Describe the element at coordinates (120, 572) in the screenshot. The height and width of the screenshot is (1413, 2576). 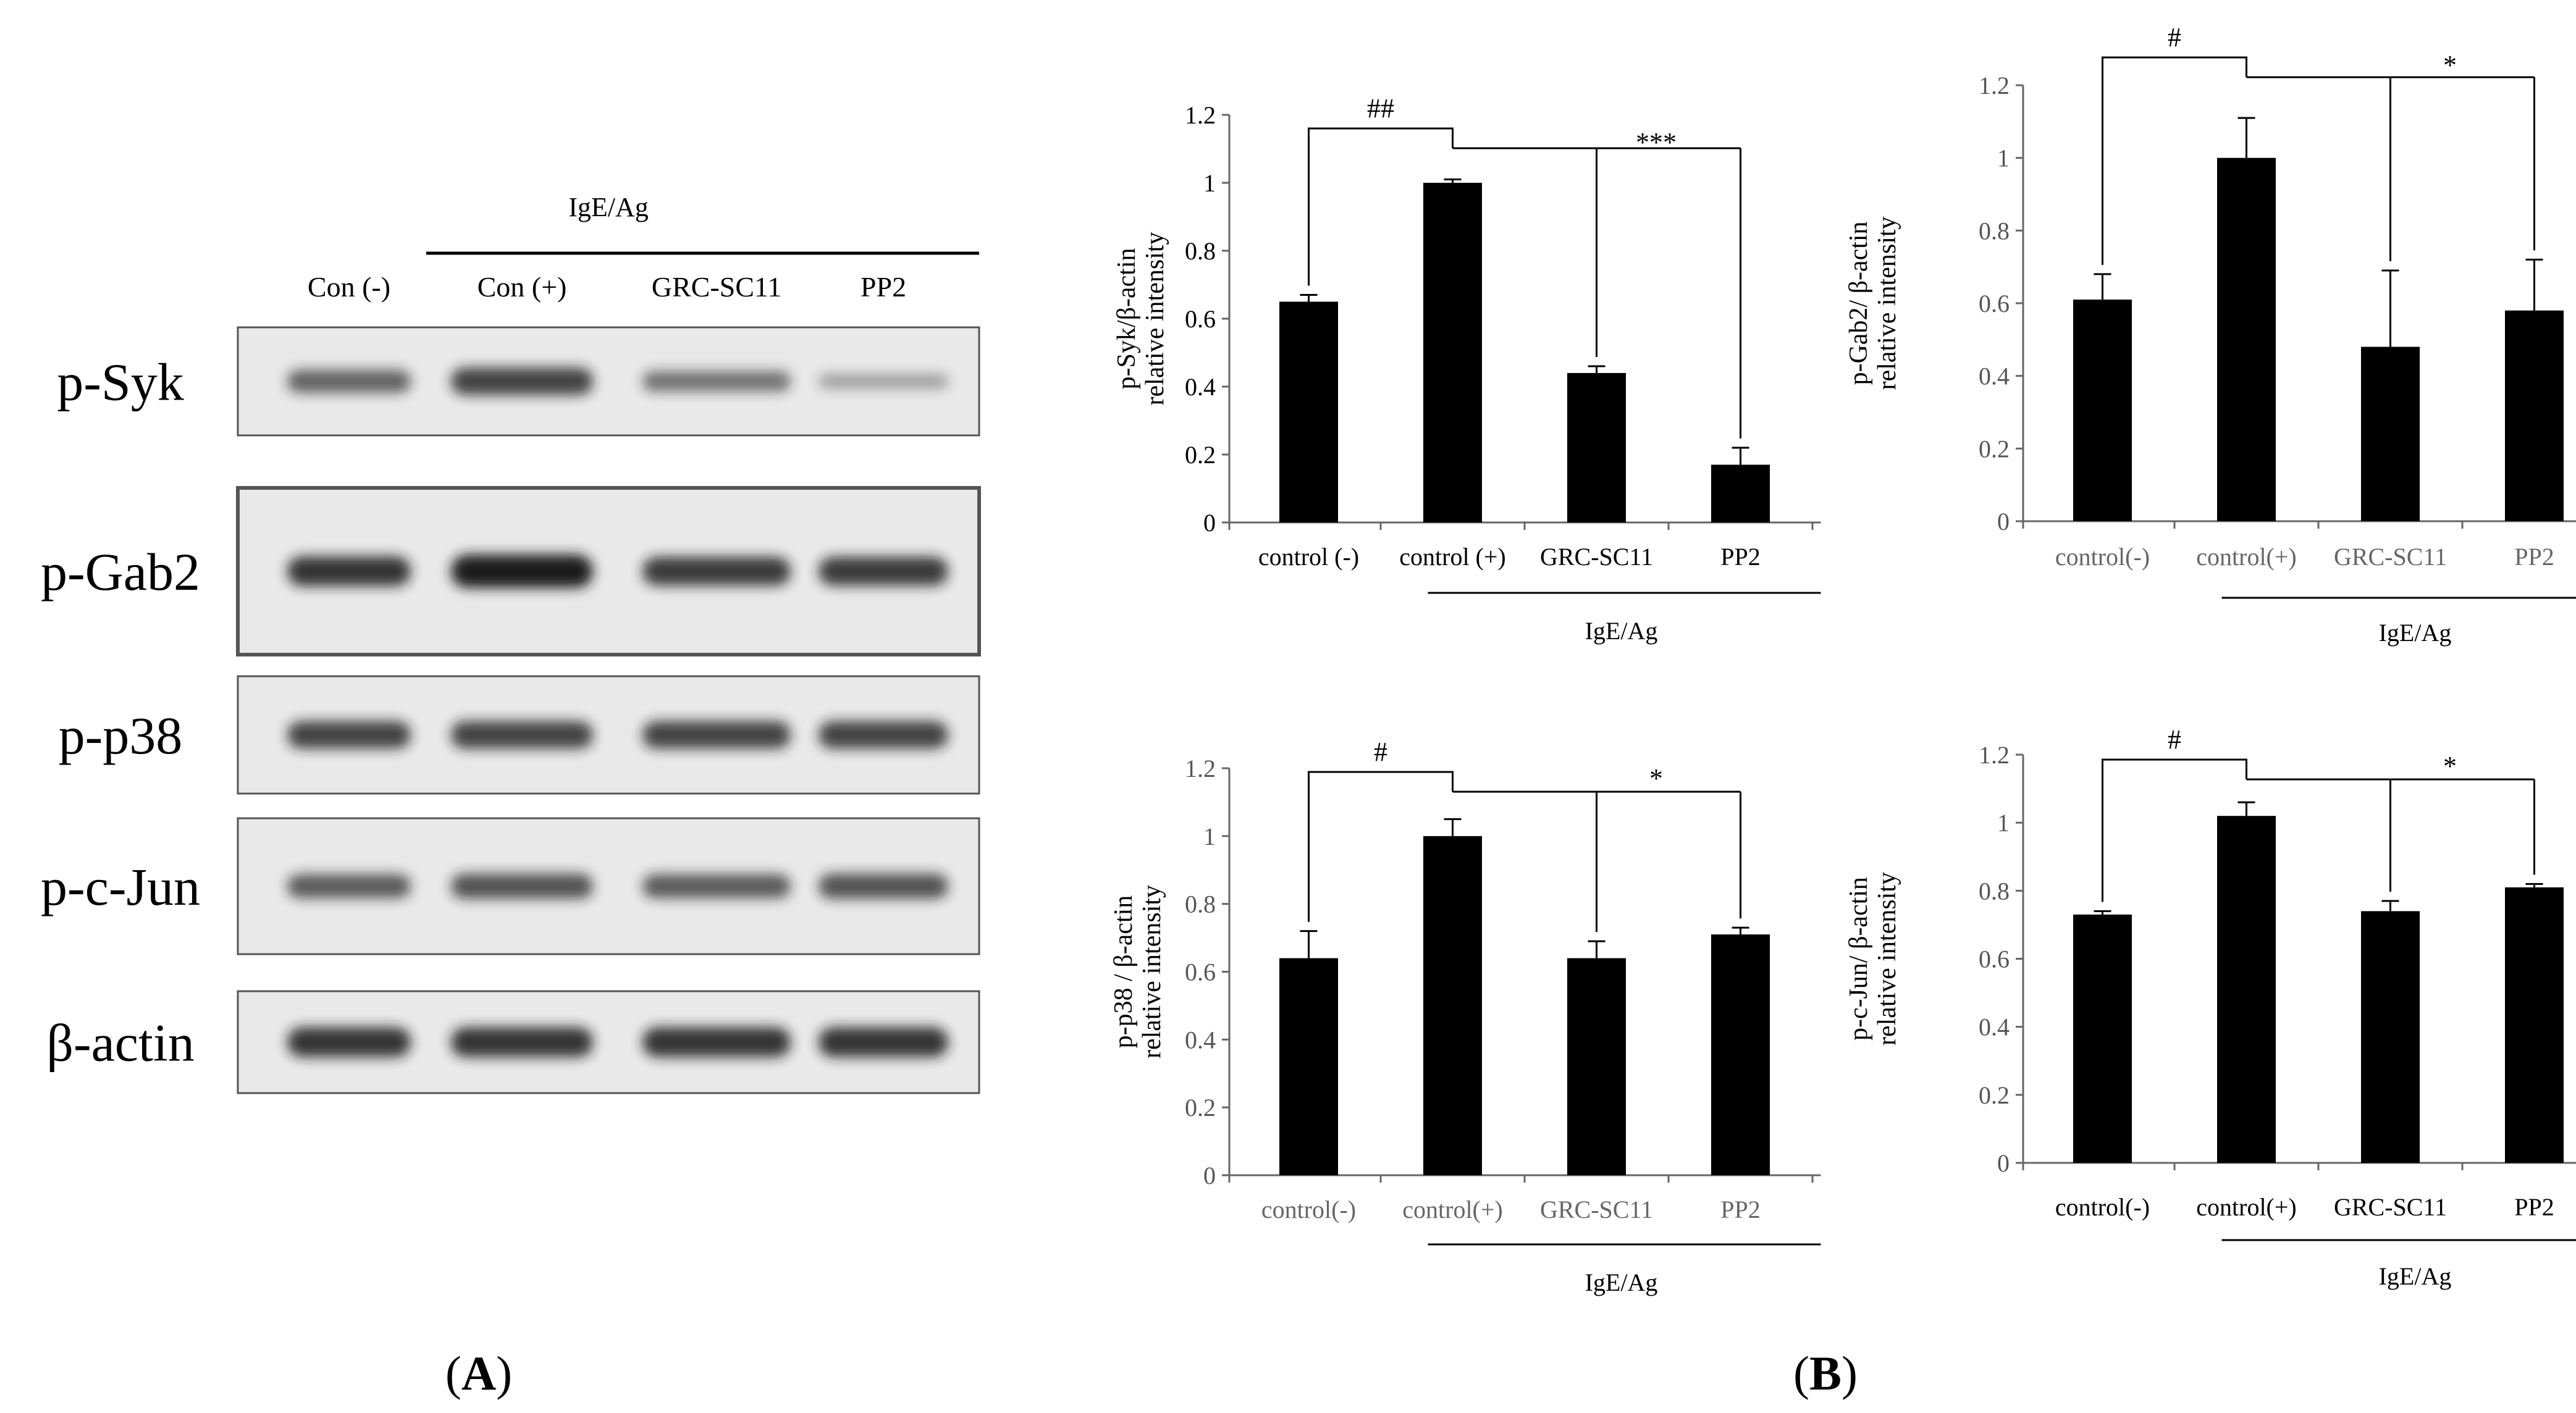
I see `blot-row-label: p-Gab2` at that location.